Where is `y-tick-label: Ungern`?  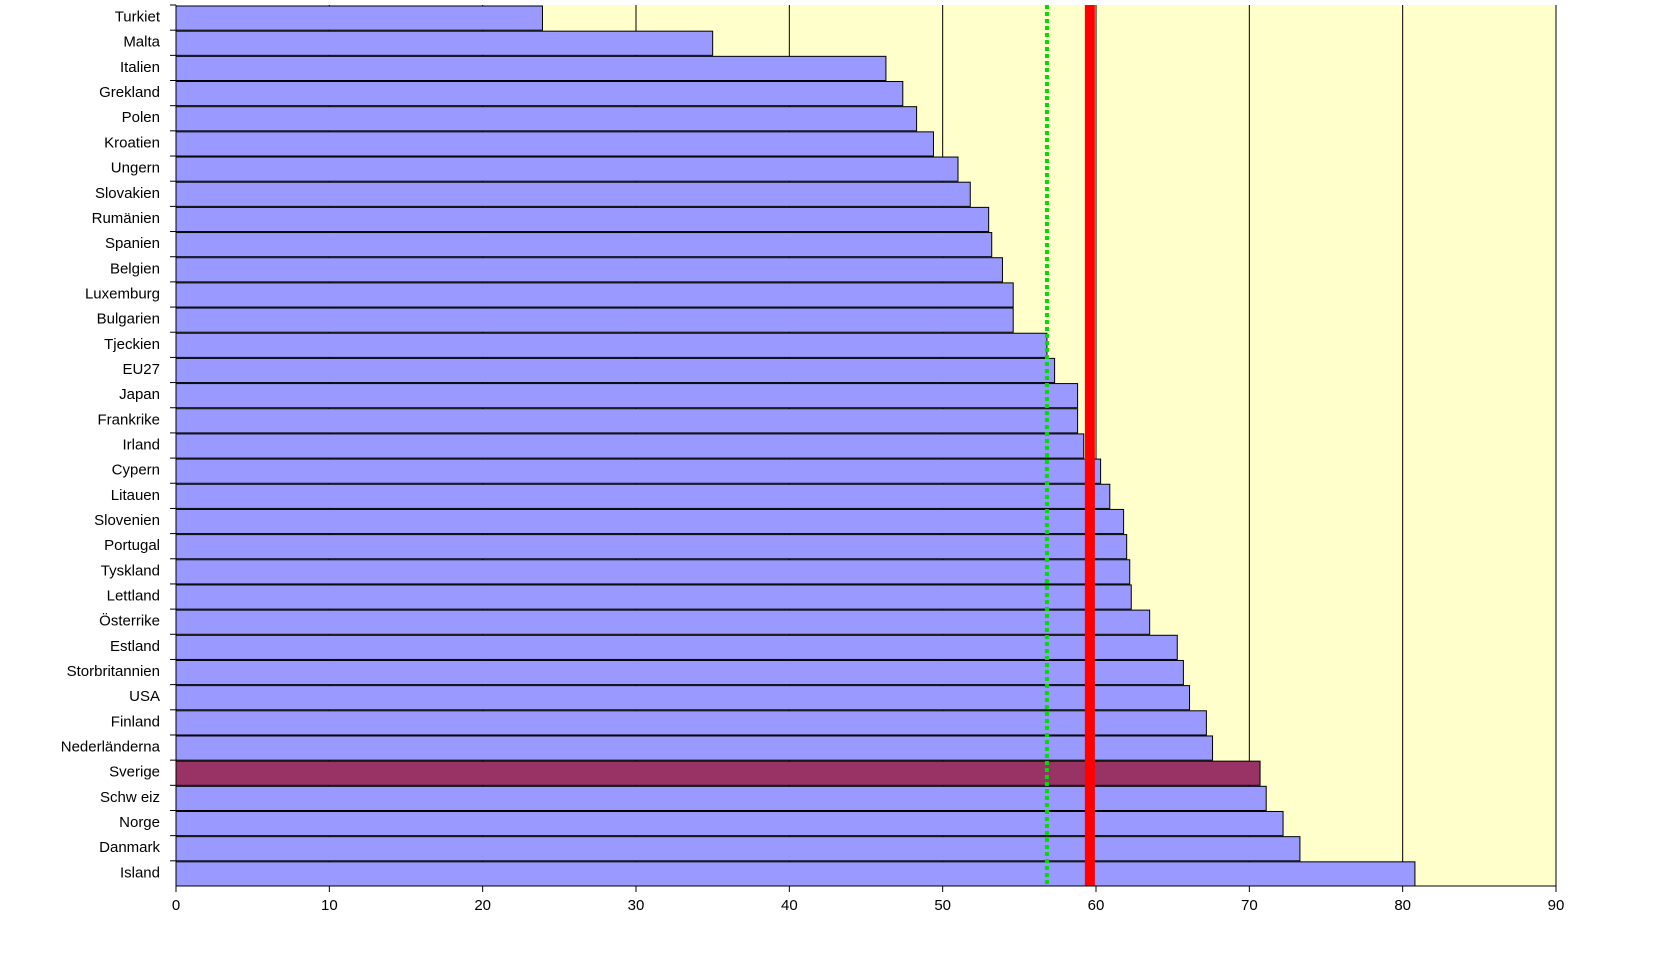 y-tick-label: Ungern is located at coordinates (135, 168).